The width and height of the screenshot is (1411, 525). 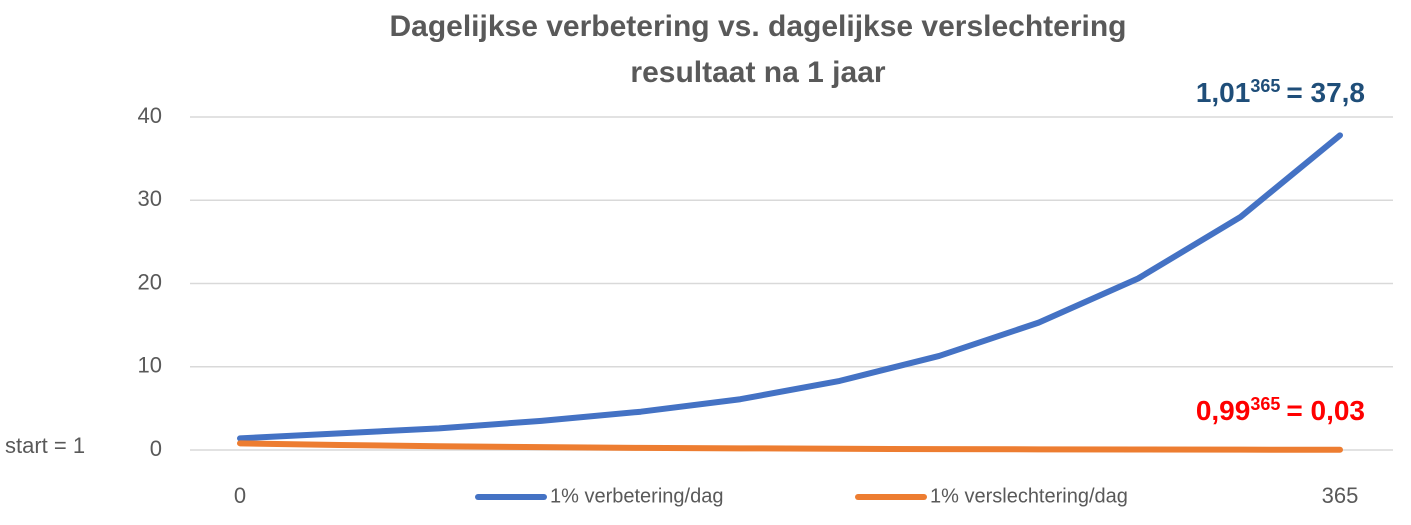 I want to click on annotation: 0,99365 = 0,03, so click(x=1280, y=410).